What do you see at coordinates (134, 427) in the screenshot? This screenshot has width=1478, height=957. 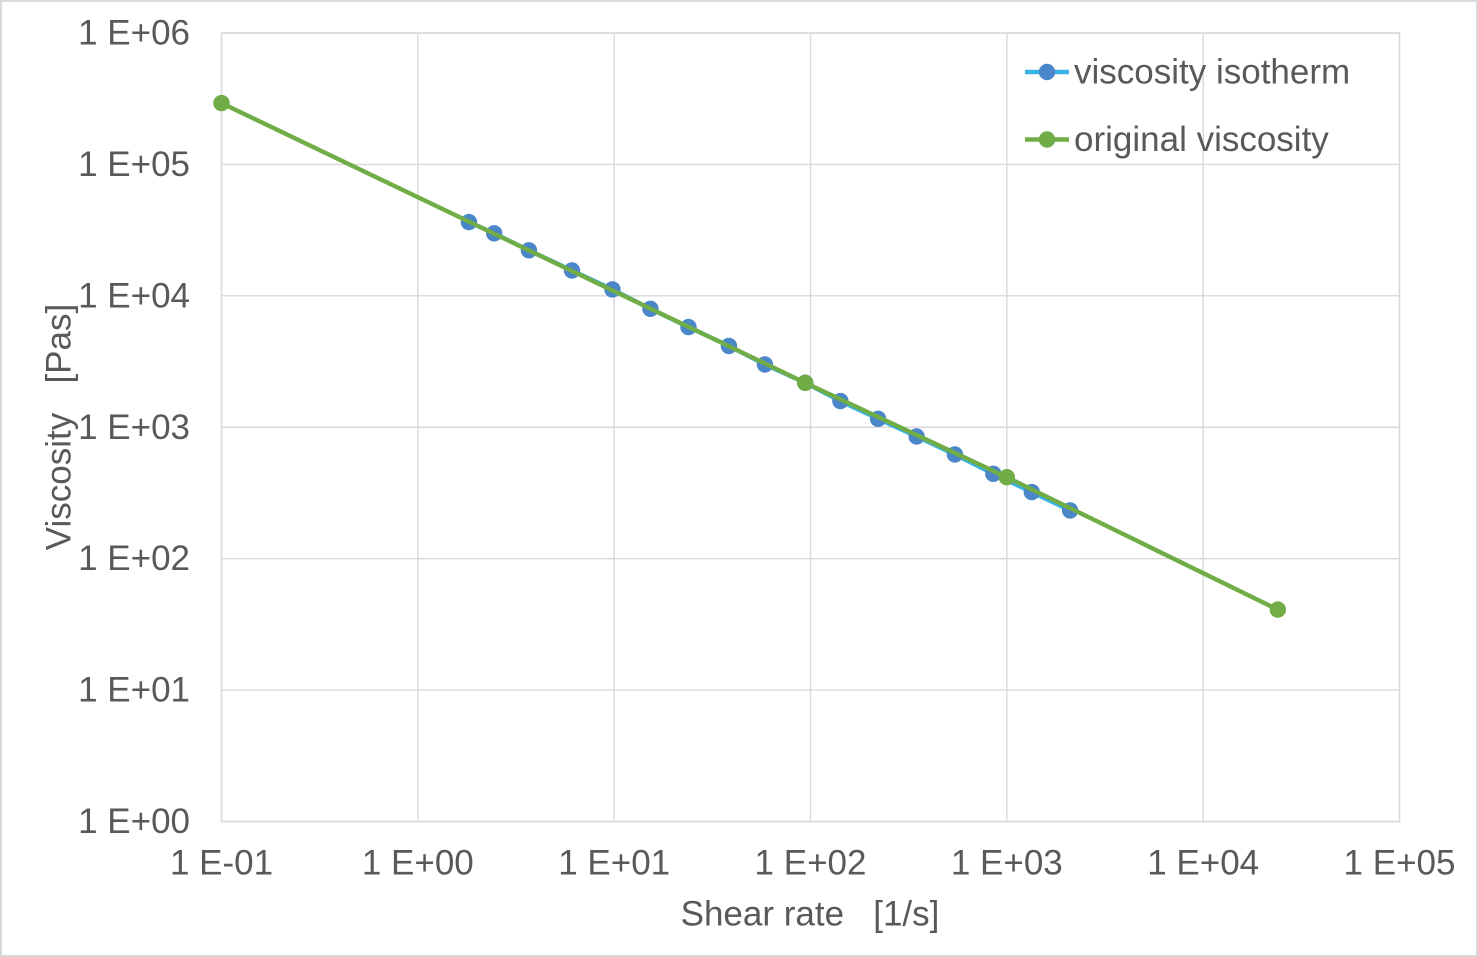 I see `y-tick-label: 1 E+03` at bounding box center [134, 427].